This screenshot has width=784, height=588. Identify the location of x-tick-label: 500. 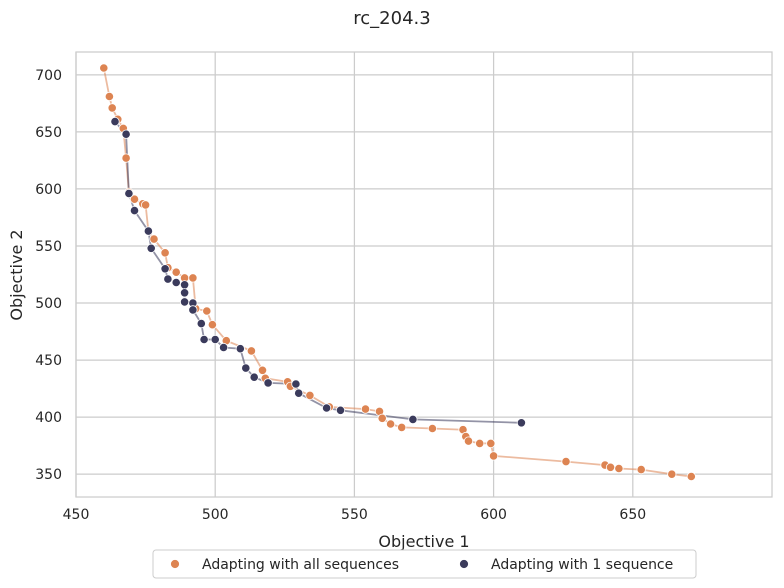
(215, 515).